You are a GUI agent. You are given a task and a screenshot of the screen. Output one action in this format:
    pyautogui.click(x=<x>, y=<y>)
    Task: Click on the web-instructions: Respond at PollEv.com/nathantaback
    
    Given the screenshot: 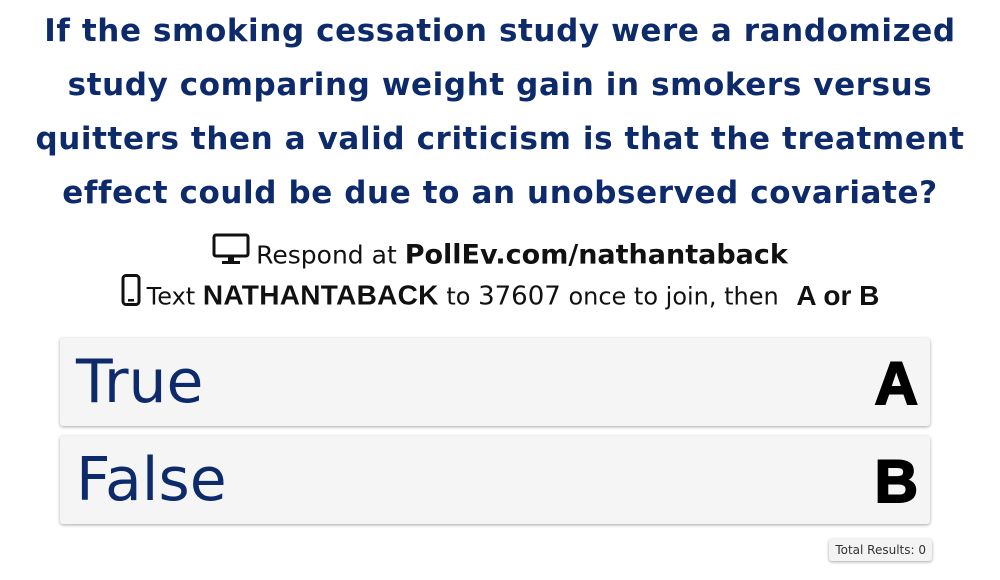 What is the action you would take?
    pyautogui.click(x=500, y=255)
    